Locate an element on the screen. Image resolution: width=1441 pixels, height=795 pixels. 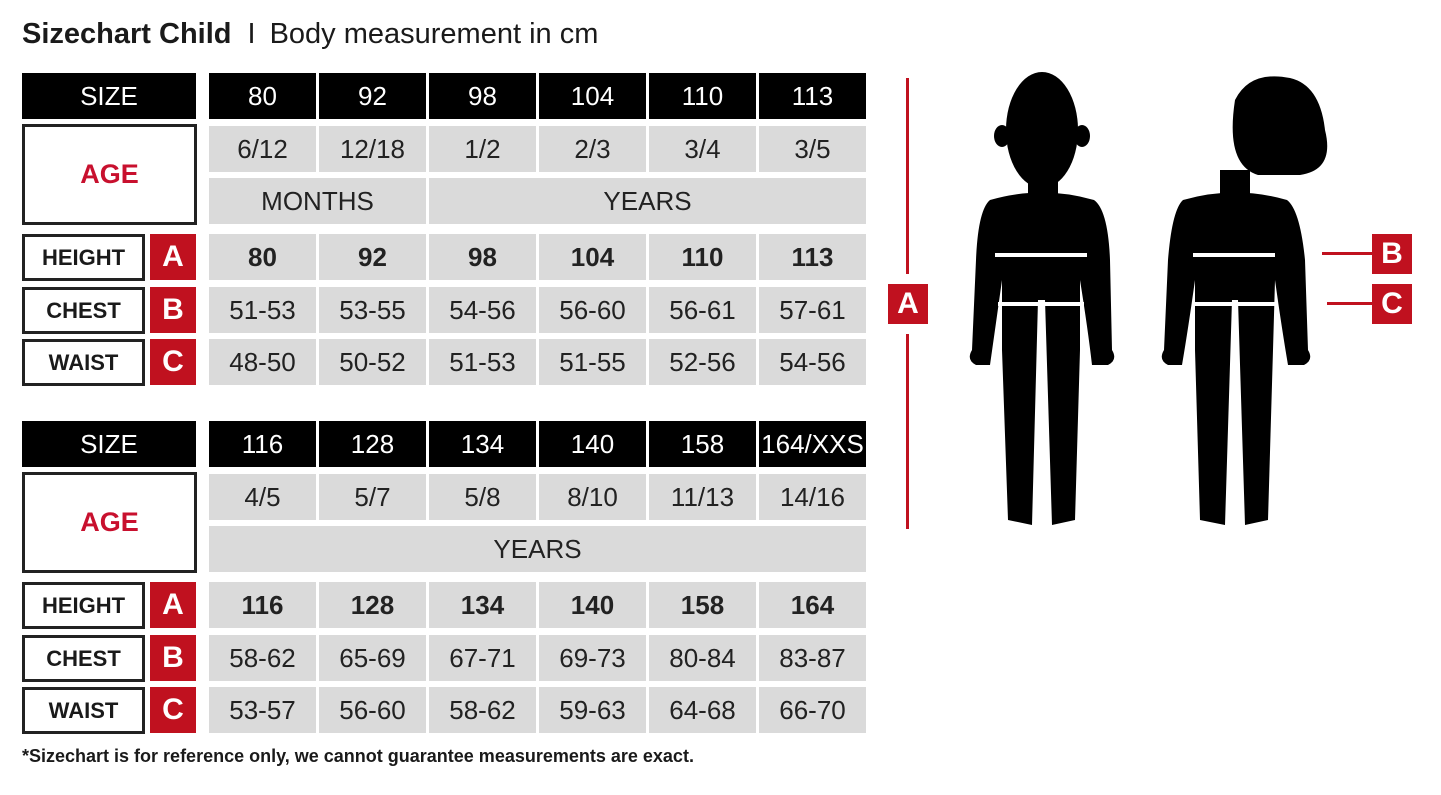
waist-pointer is located at coordinates (1349, 303).